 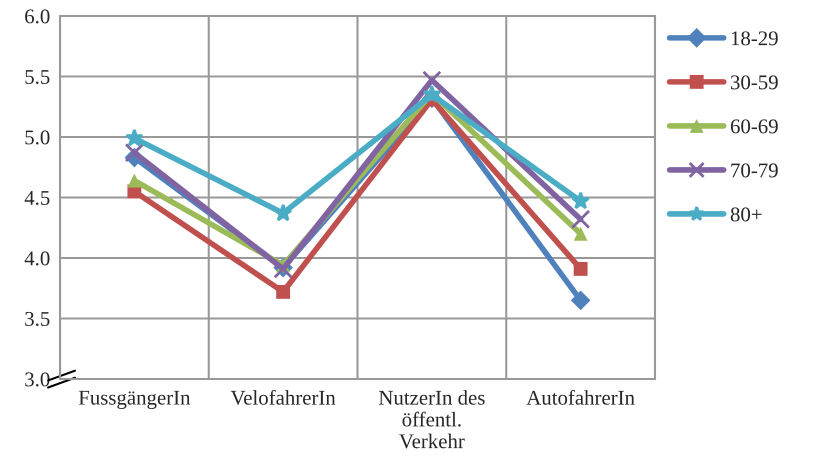 I want to click on x-tick-label: AutofahrerIn, so click(x=580, y=397).